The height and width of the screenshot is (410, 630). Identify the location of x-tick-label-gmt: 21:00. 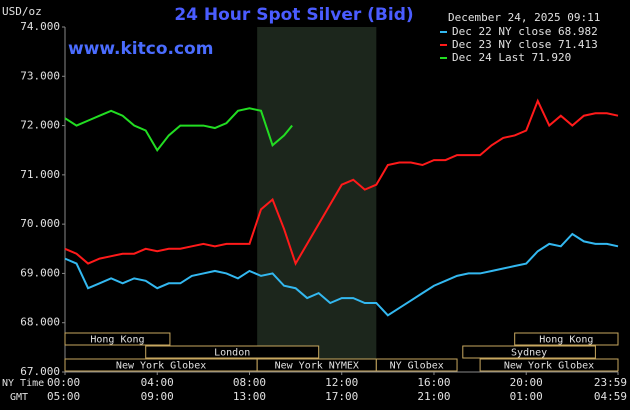
(433, 396).